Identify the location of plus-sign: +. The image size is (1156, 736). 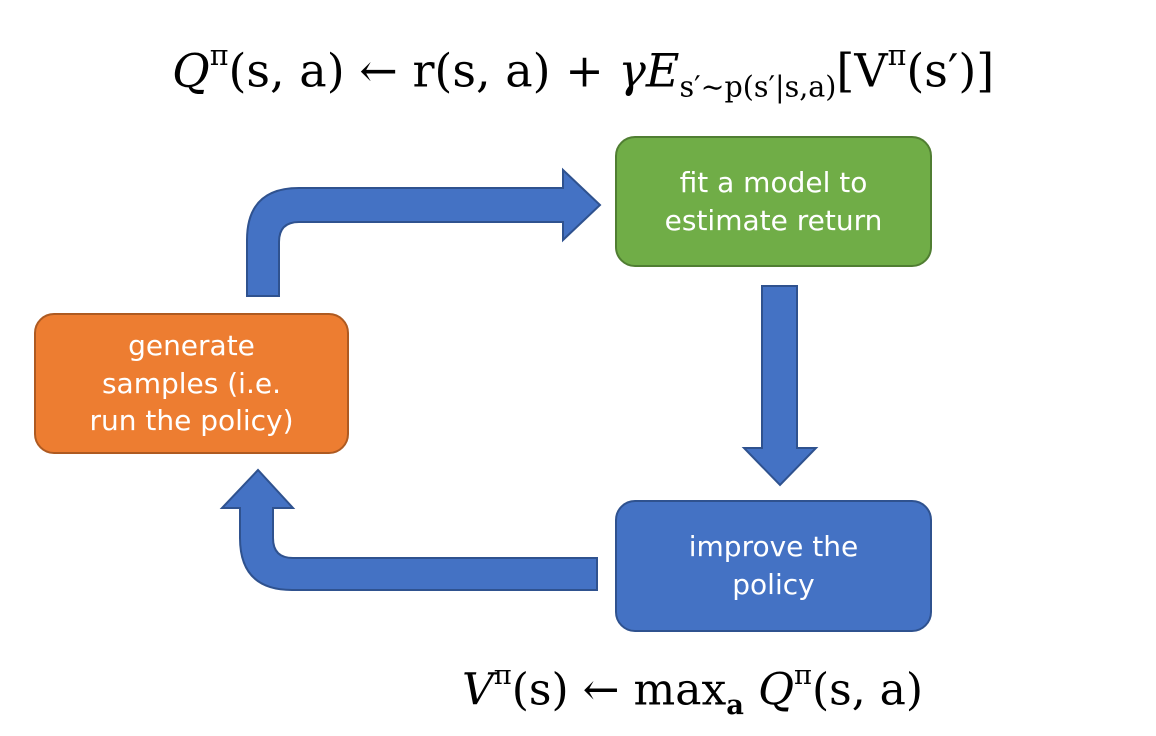
(584, 70).